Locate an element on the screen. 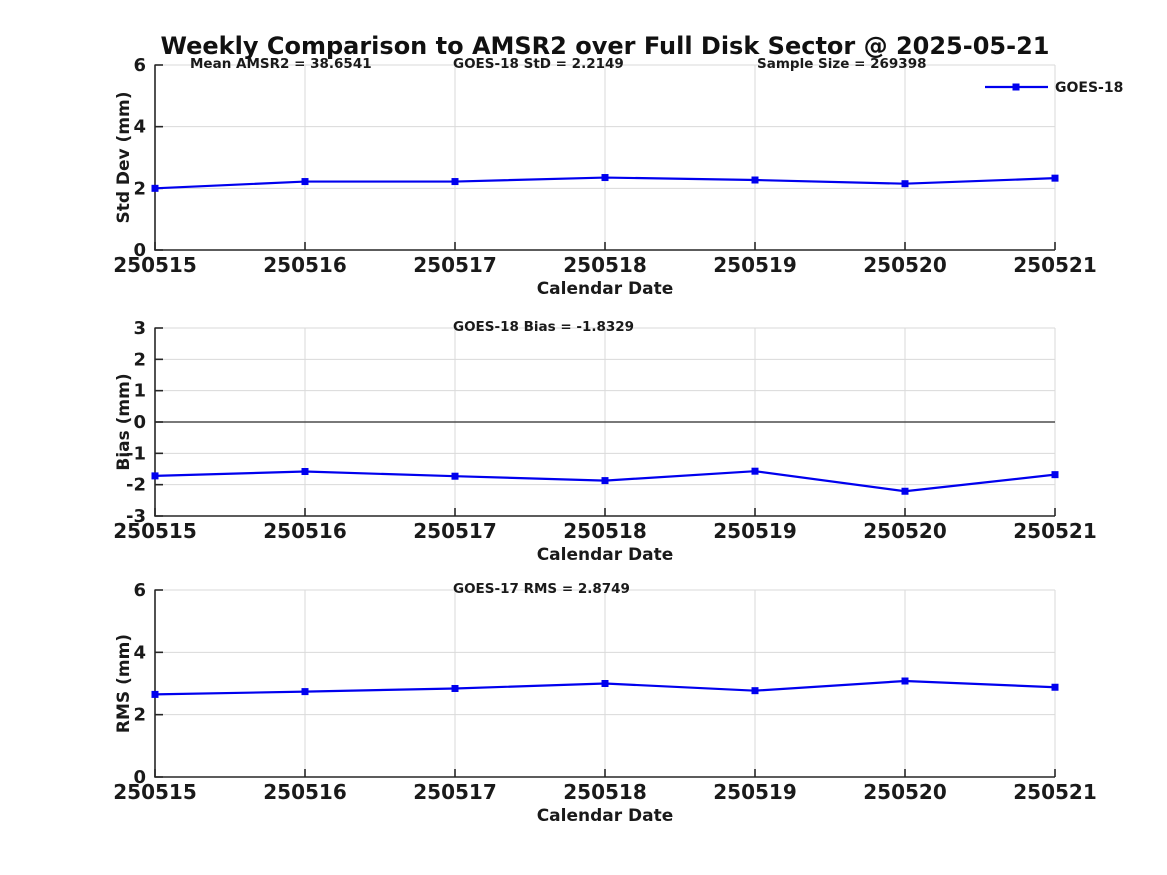 The image size is (1167, 875). legend-label: GOES-18 is located at coordinates (1089, 88).